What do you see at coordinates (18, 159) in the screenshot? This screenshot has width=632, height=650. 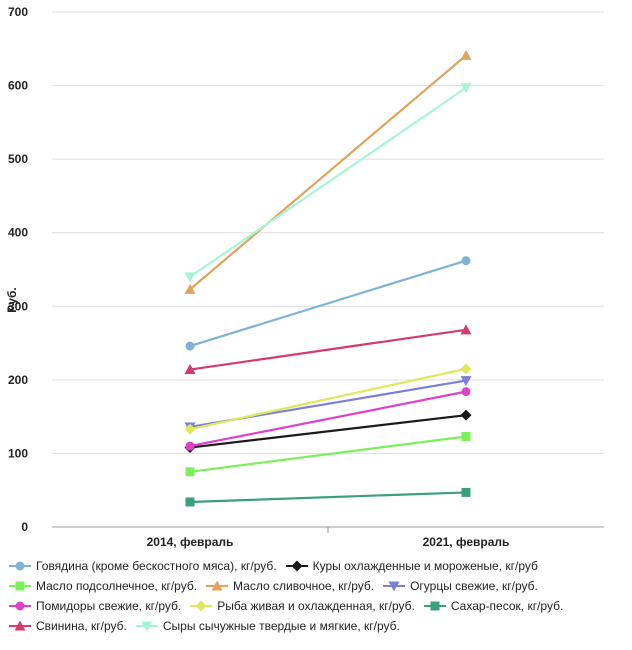 I see `y-tick-label: 500` at bounding box center [18, 159].